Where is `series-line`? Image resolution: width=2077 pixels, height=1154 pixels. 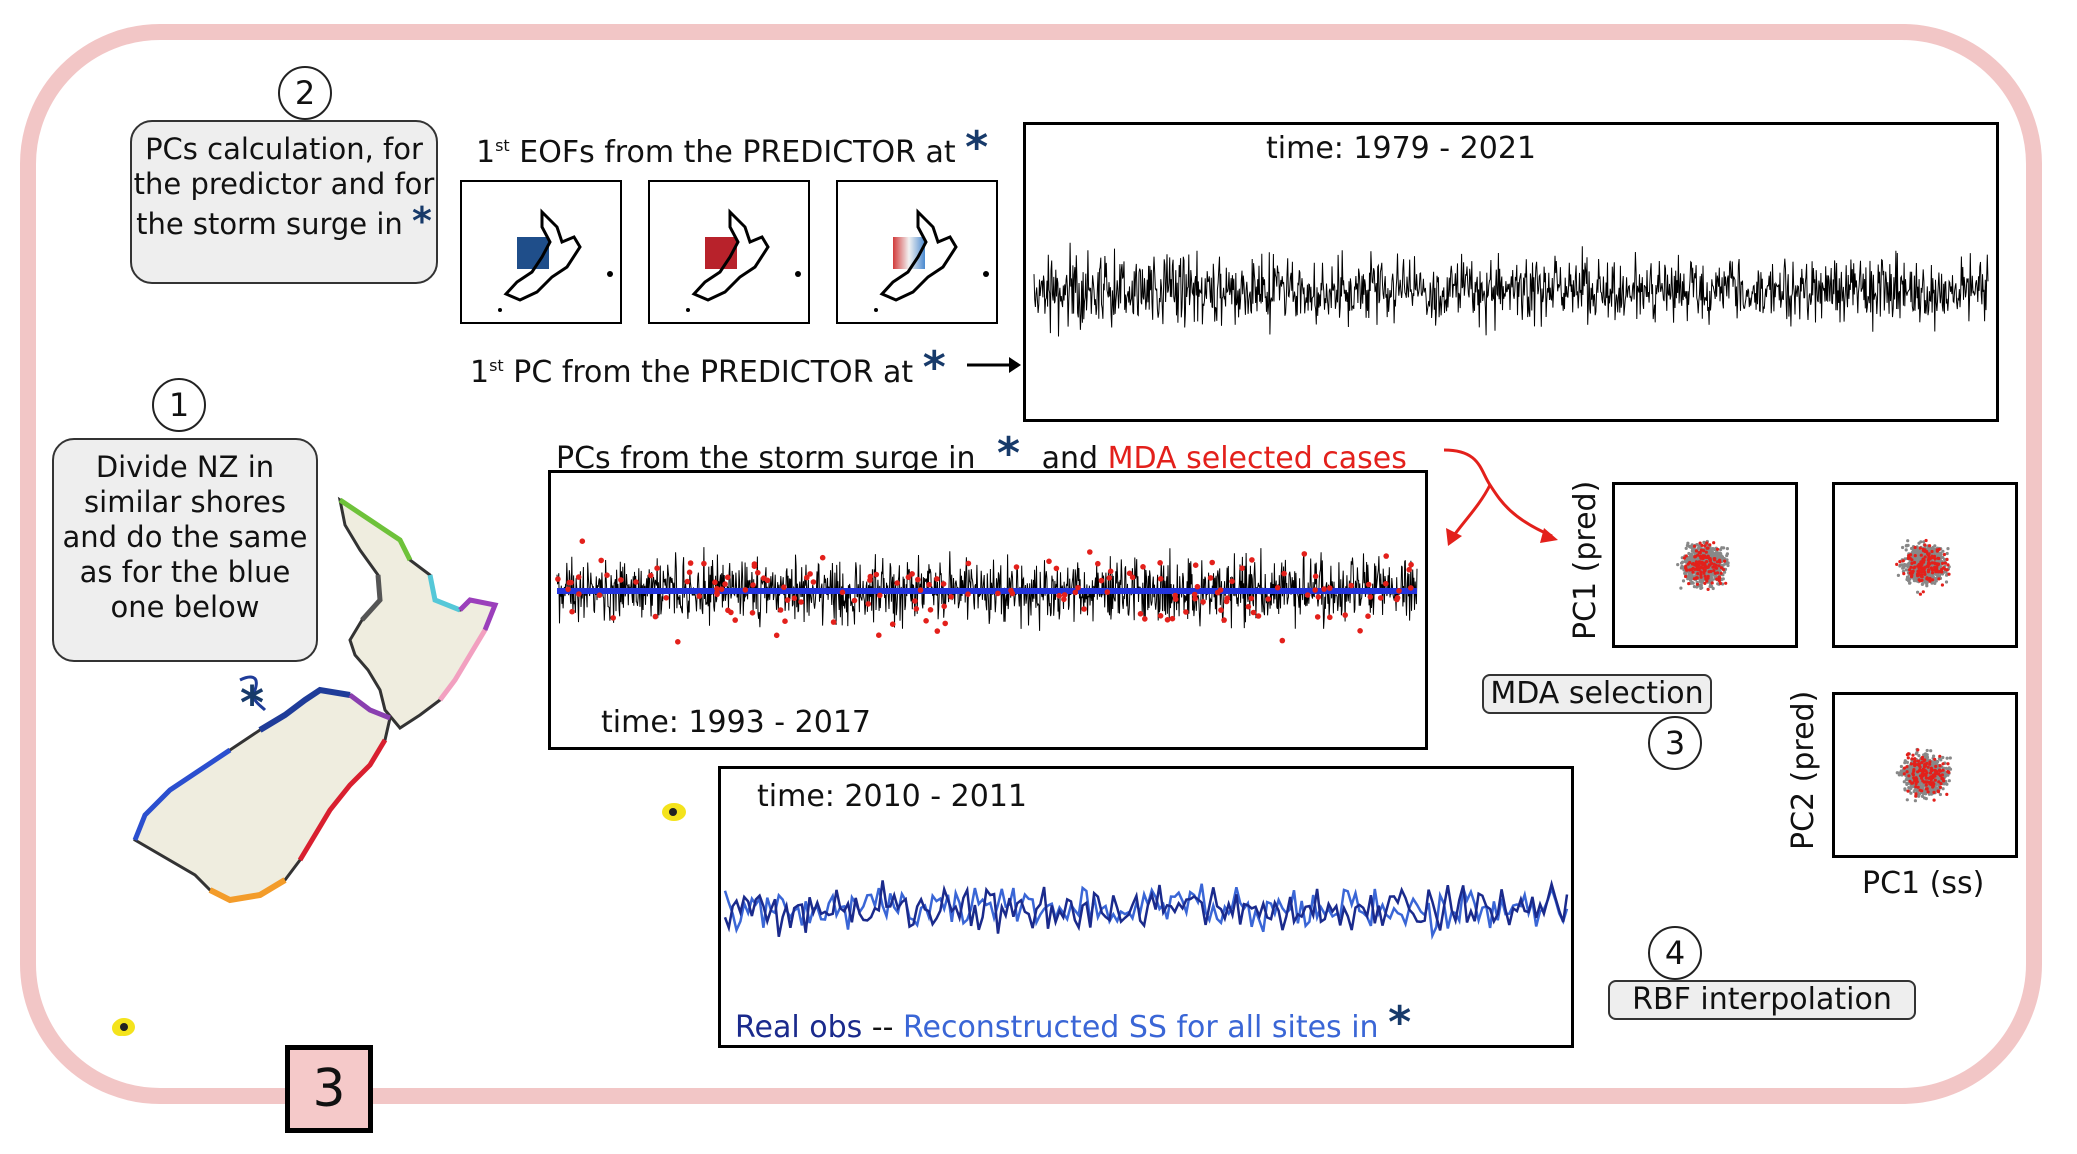
series-line is located at coordinates (1146, 908).